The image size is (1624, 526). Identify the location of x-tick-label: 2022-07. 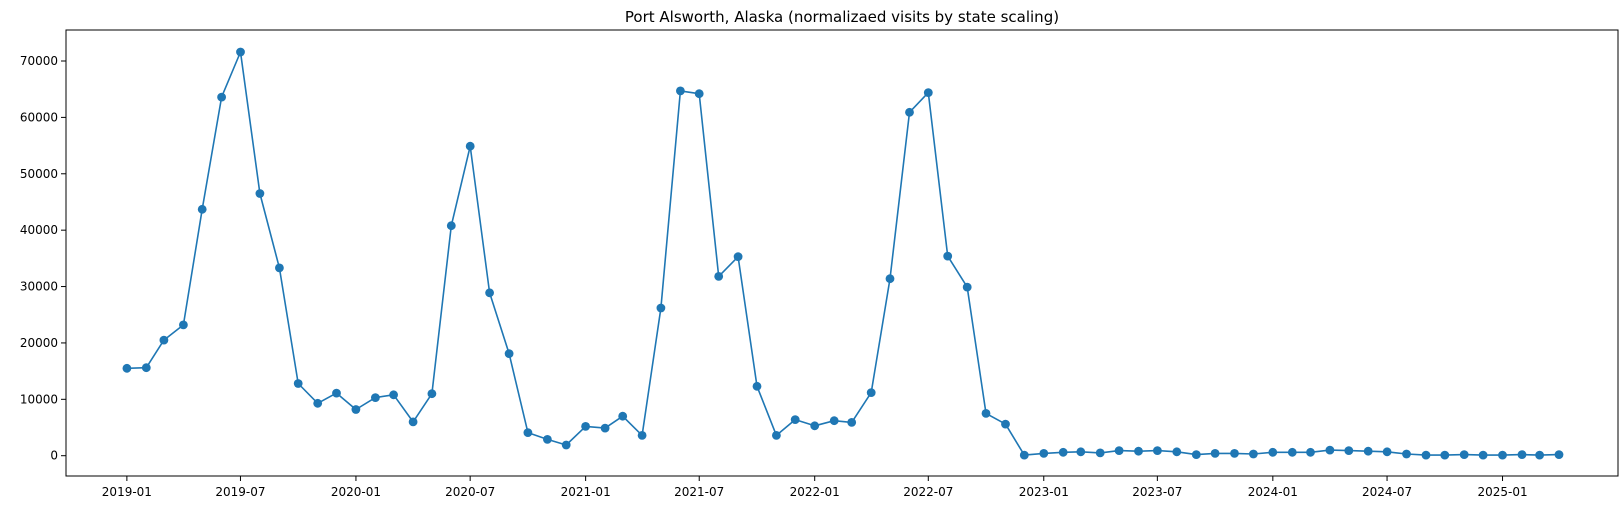
(928, 492).